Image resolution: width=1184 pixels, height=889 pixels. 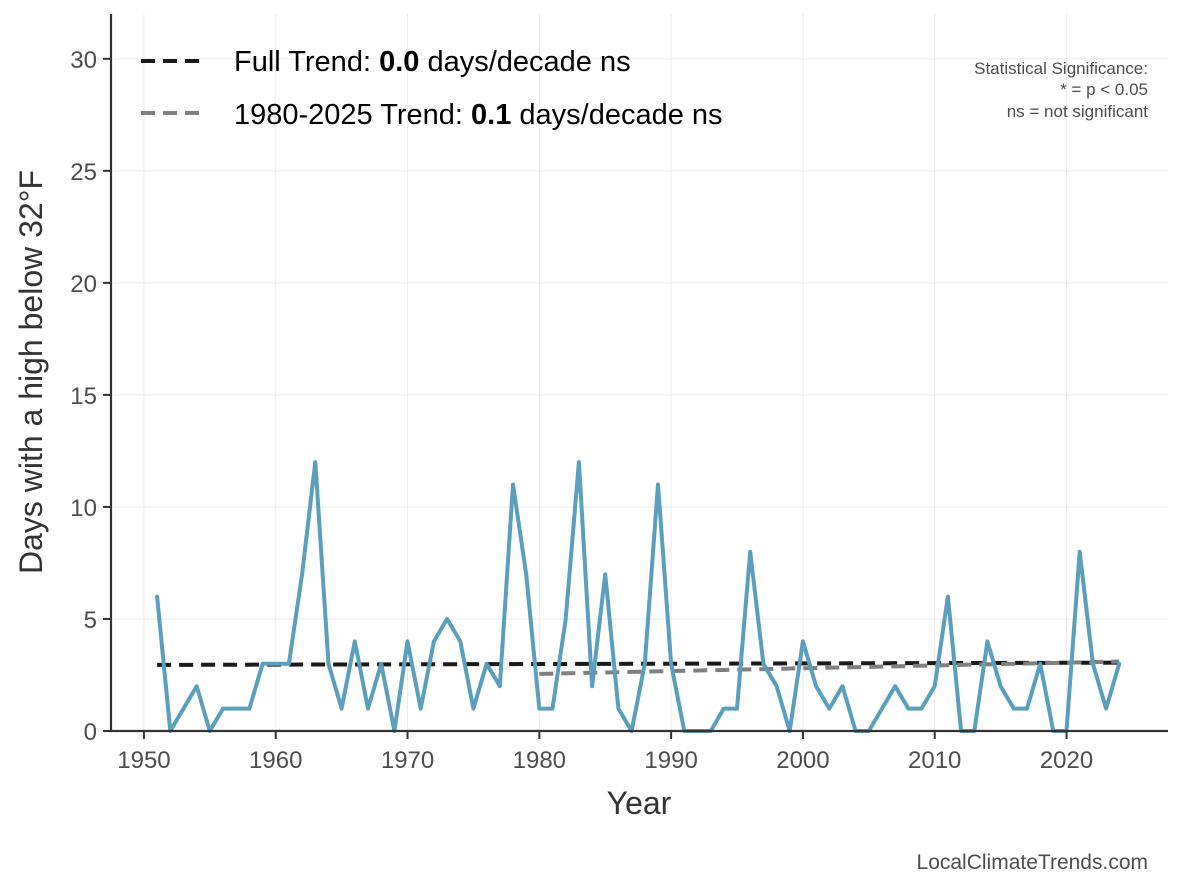 I want to click on x-tick-label-1950: 1950, so click(x=143, y=760).